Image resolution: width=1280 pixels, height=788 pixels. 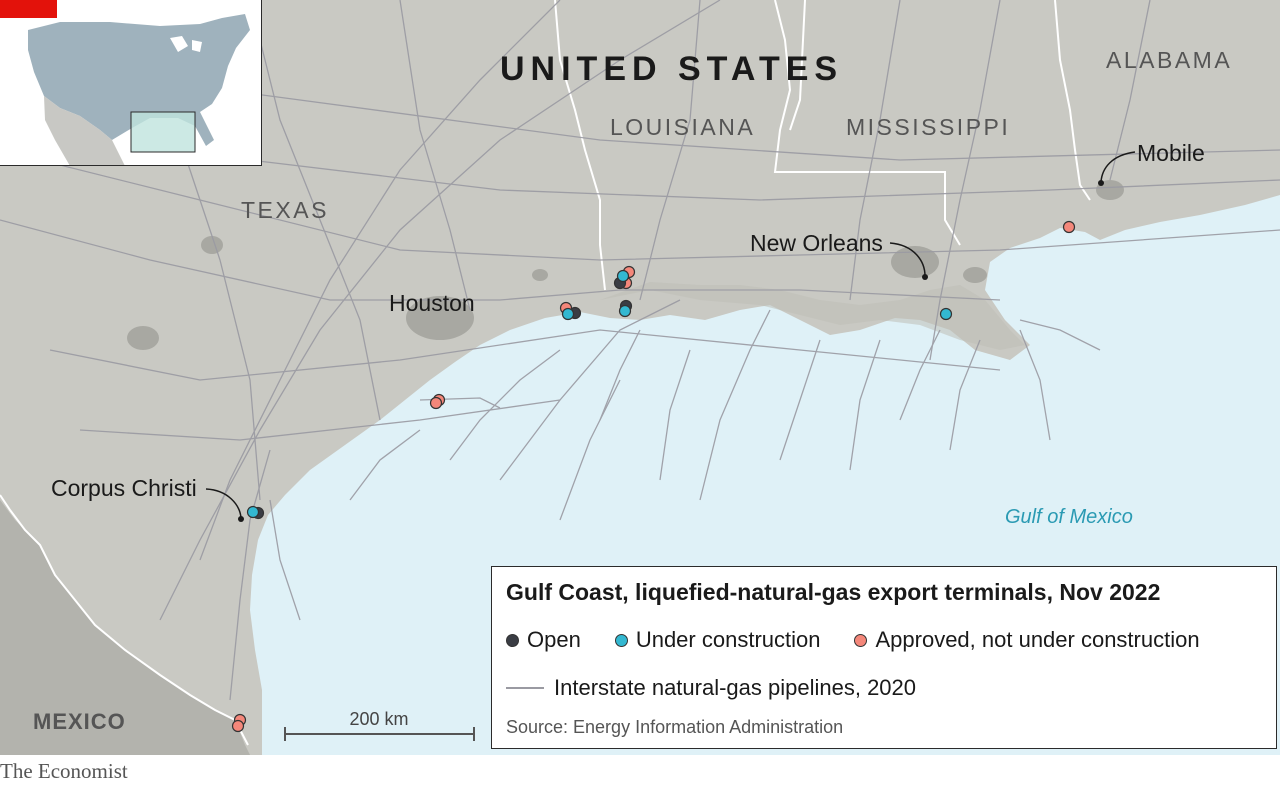 What do you see at coordinates (125, 627) in the screenshot?
I see `mexico-area` at bounding box center [125, 627].